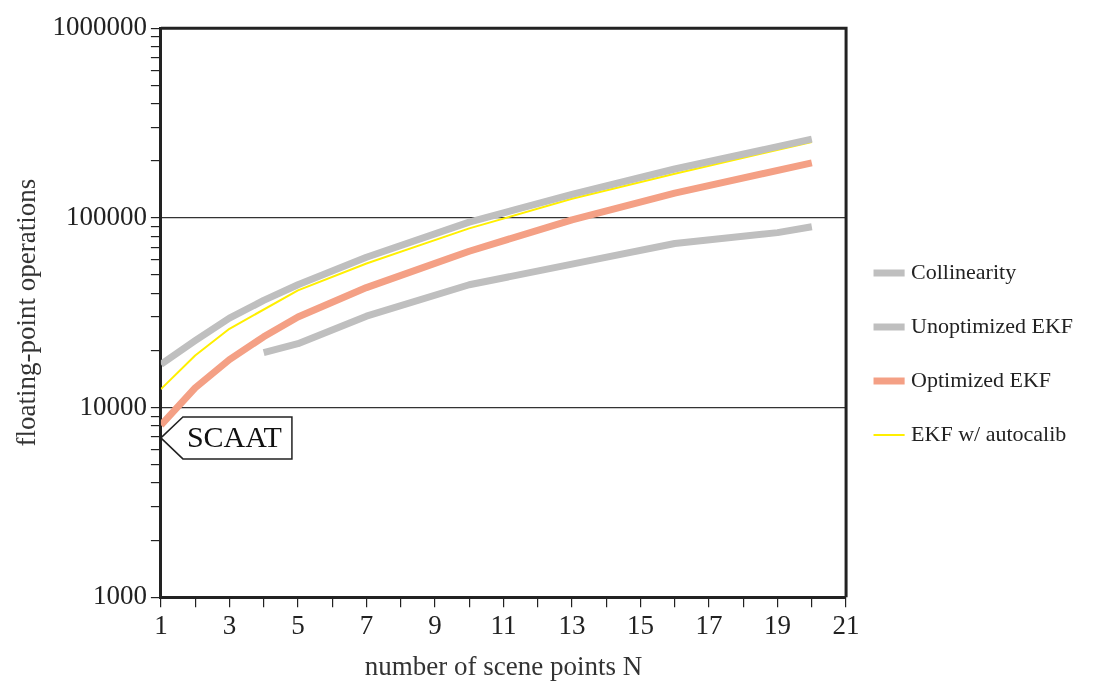  What do you see at coordinates (119, 595) in the screenshot?
I see `y-tick-label: 1000` at bounding box center [119, 595].